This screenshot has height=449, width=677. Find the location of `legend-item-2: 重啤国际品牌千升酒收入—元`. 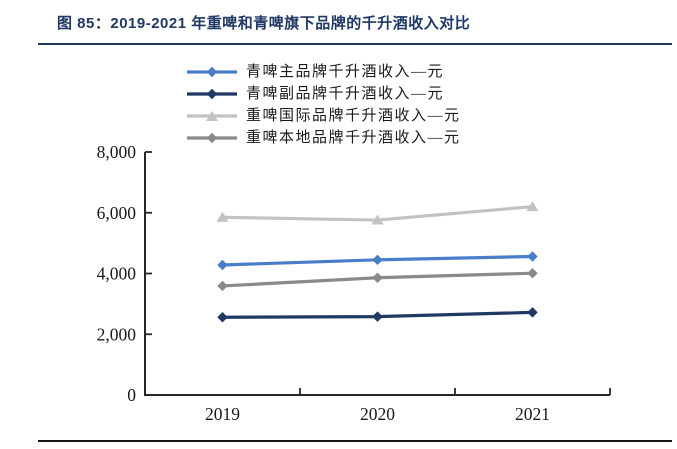

legend-item-2: 重啤国际品牌千升酒收入—元 is located at coordinates (323, 116).